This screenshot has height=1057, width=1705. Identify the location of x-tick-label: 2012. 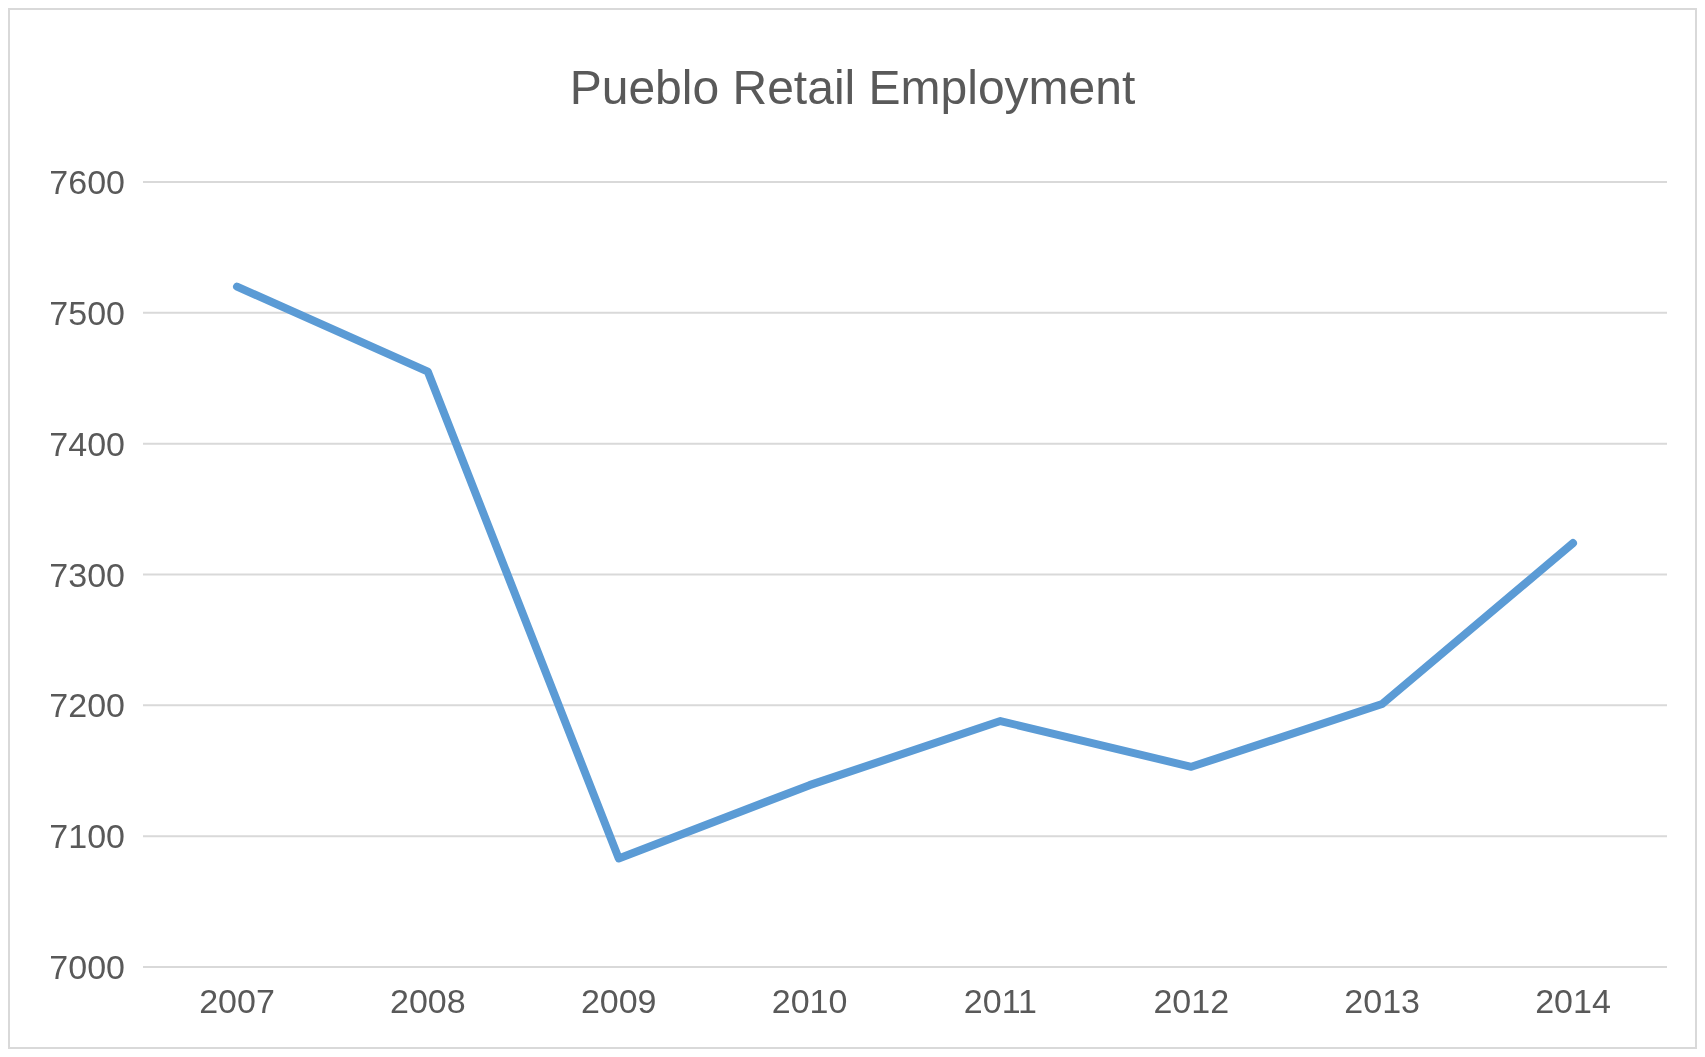
(1191, 1001).